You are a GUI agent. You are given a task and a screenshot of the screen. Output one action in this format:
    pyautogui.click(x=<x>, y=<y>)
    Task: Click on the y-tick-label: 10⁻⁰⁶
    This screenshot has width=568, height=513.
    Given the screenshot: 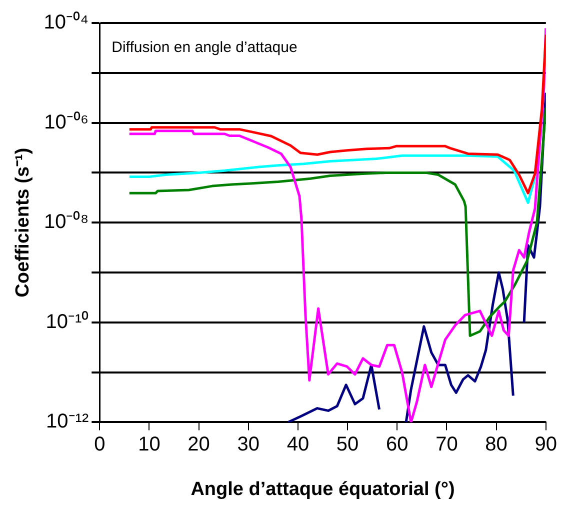 What is the action you would take?
    pyautogui.click(x=66, y=122)
    